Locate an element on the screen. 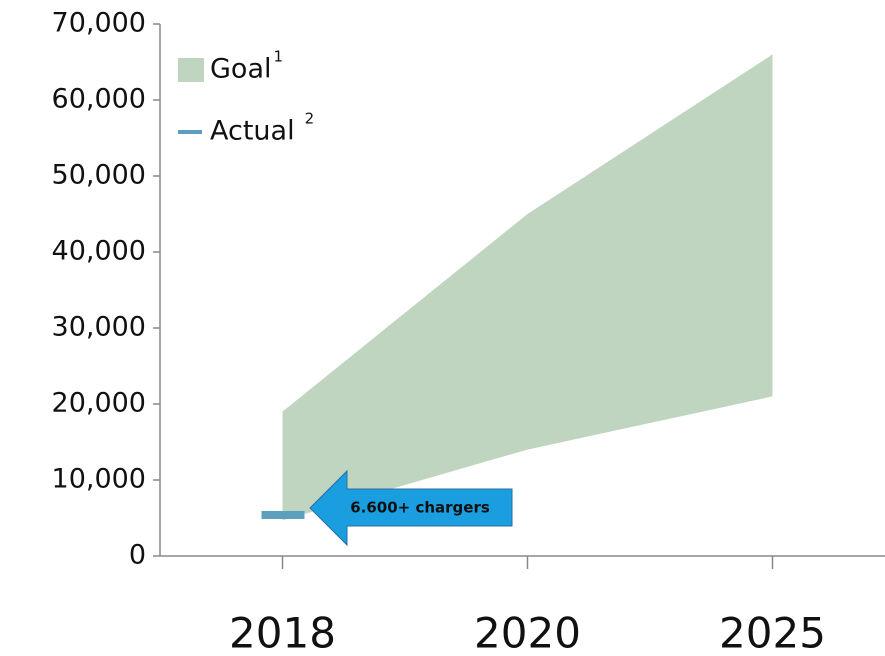  y-tick-label: 10,000 is located at coordinates (99, 479).